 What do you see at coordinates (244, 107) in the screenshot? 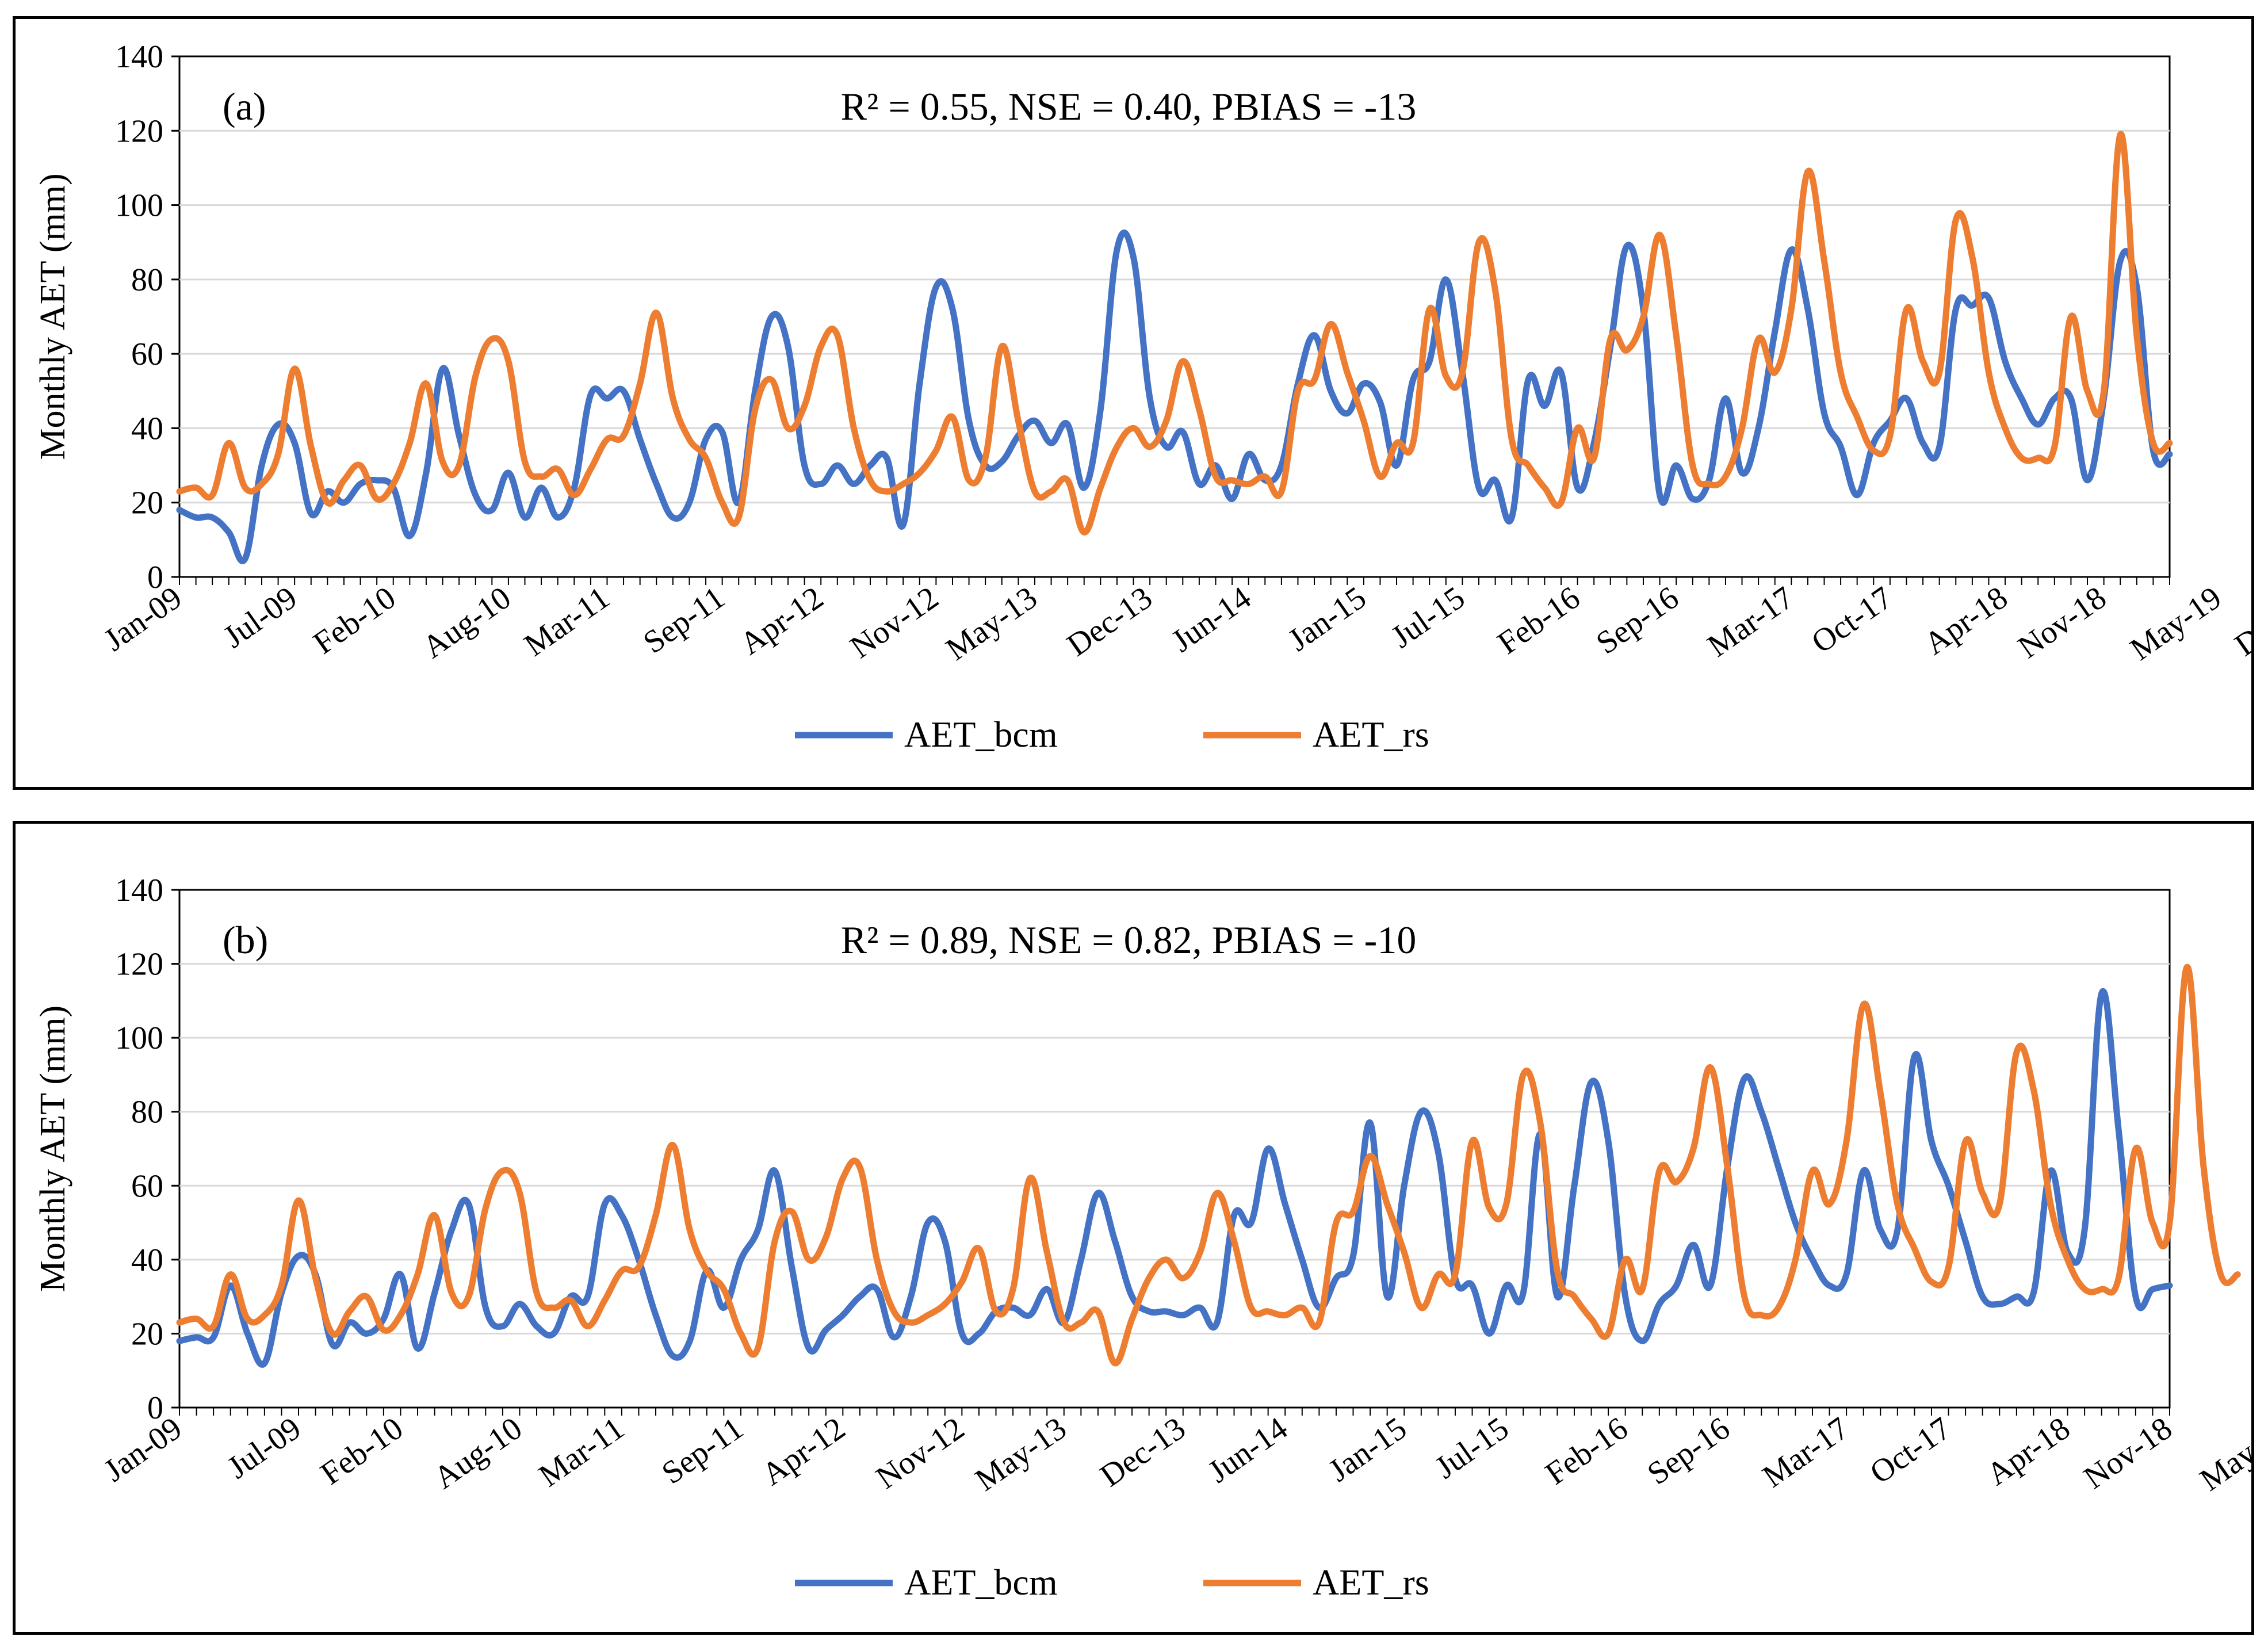
I see `panel-label: (a)` at bounding box center [244, 107].